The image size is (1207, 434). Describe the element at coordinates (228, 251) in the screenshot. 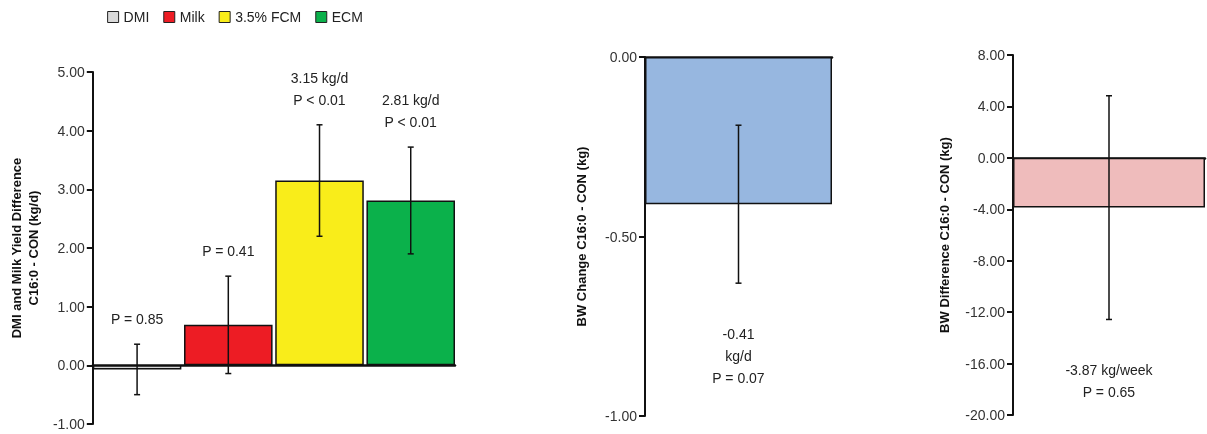

I see `annotation: P = 0.41` at that location.